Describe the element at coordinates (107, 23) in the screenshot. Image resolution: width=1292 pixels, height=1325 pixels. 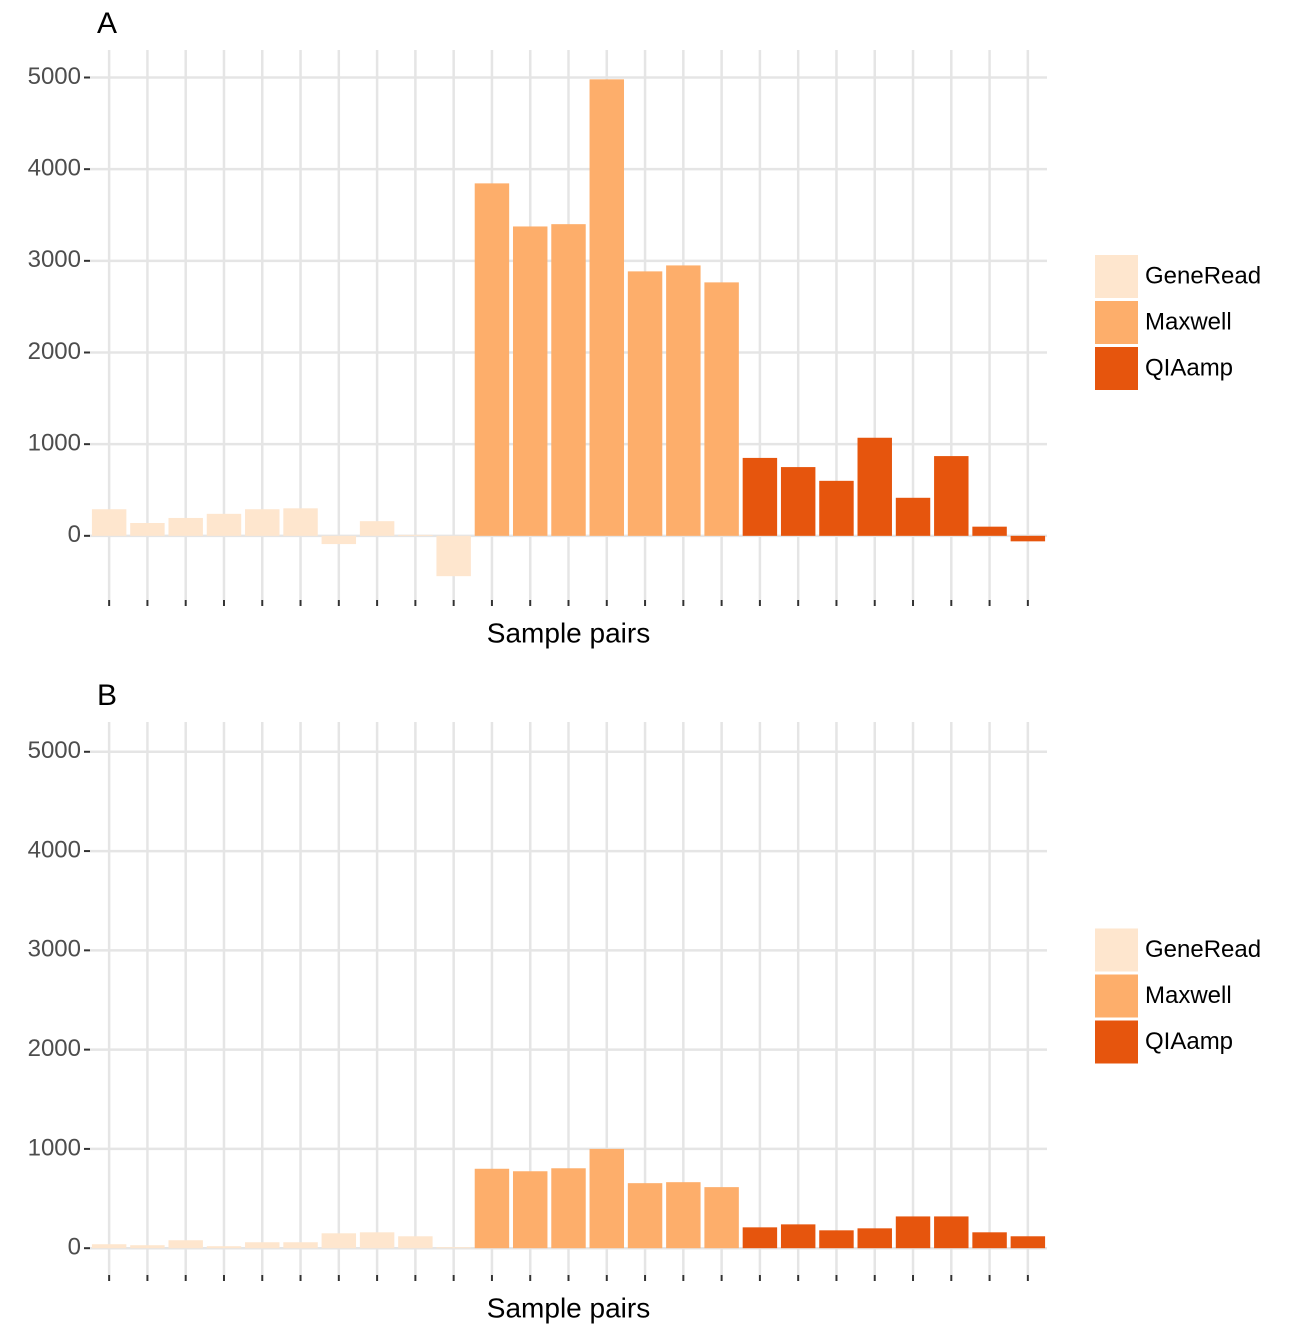
I see `title: A` at that location.